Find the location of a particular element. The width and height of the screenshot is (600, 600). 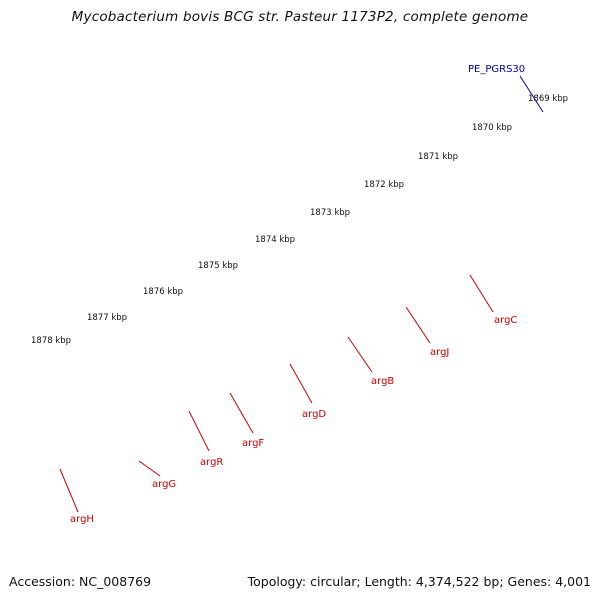

gene-label-argR: argR is located at coordinates (211, 462).